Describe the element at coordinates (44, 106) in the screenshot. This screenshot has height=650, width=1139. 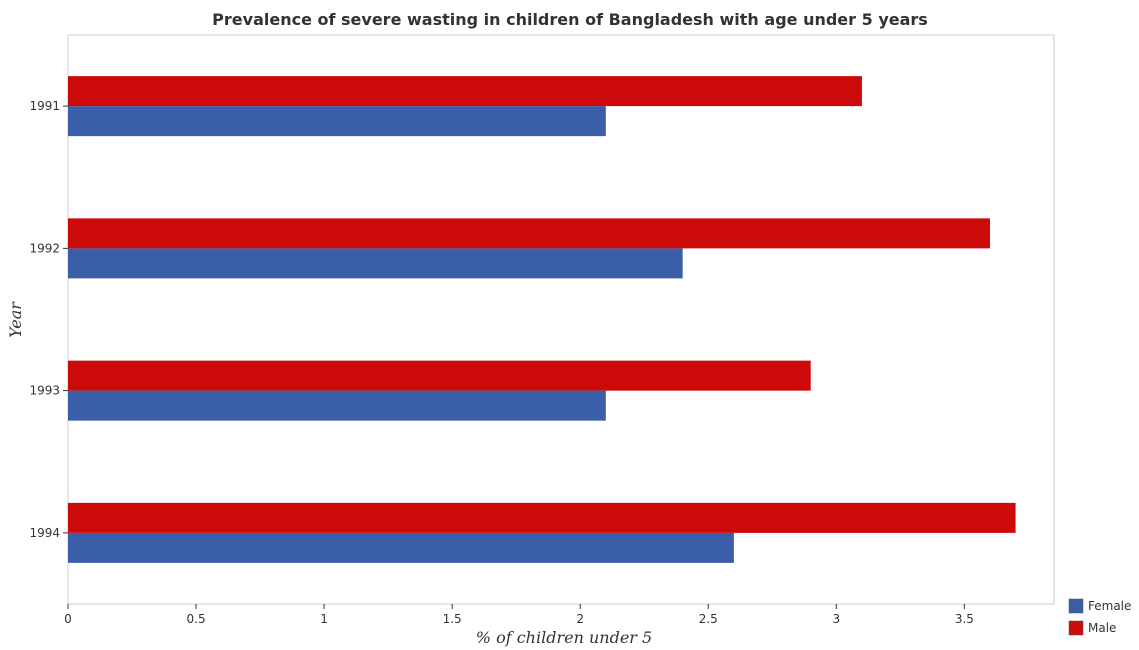
I see `y-tick-label-1991: 1991` at that location.